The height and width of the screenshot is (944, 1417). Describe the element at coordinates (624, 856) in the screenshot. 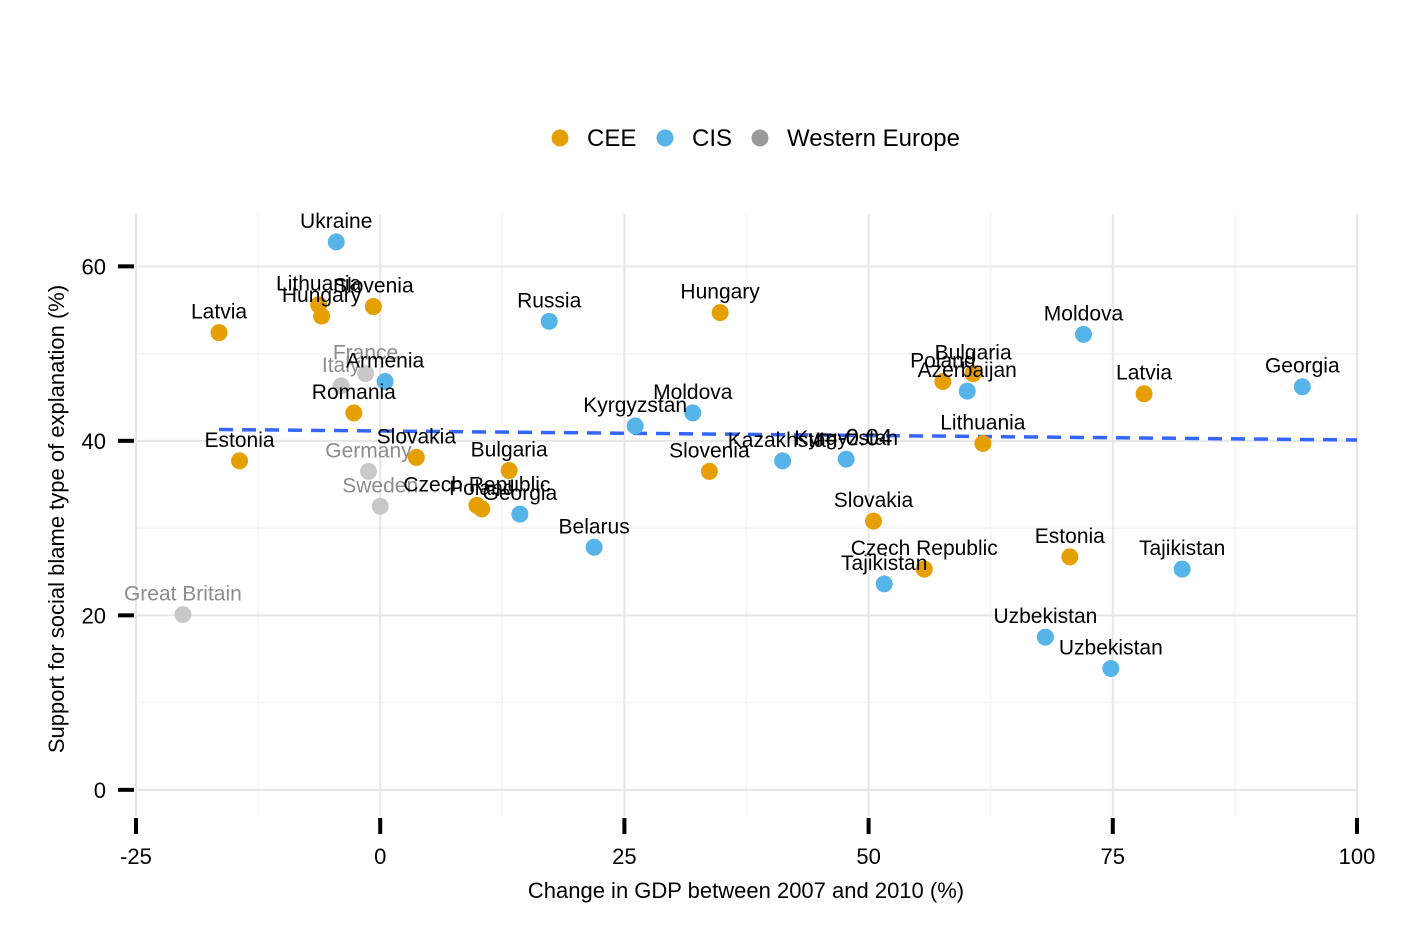

I see `x-tick-label: 25` at that location.